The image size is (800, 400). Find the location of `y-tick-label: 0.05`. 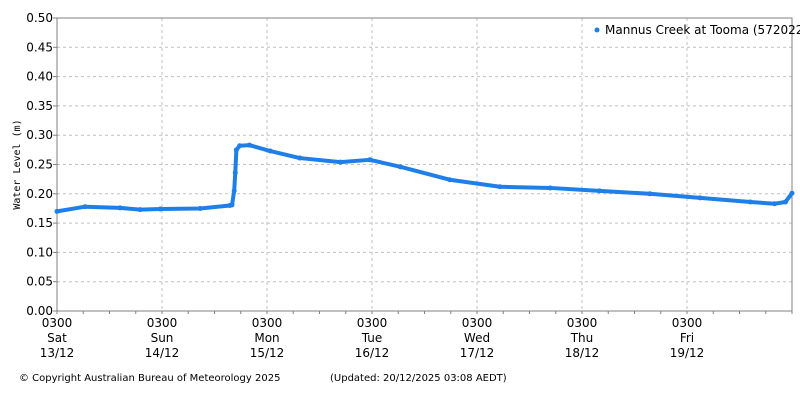

y-tick-label: 0.05 is located at coordinates (39, 282).